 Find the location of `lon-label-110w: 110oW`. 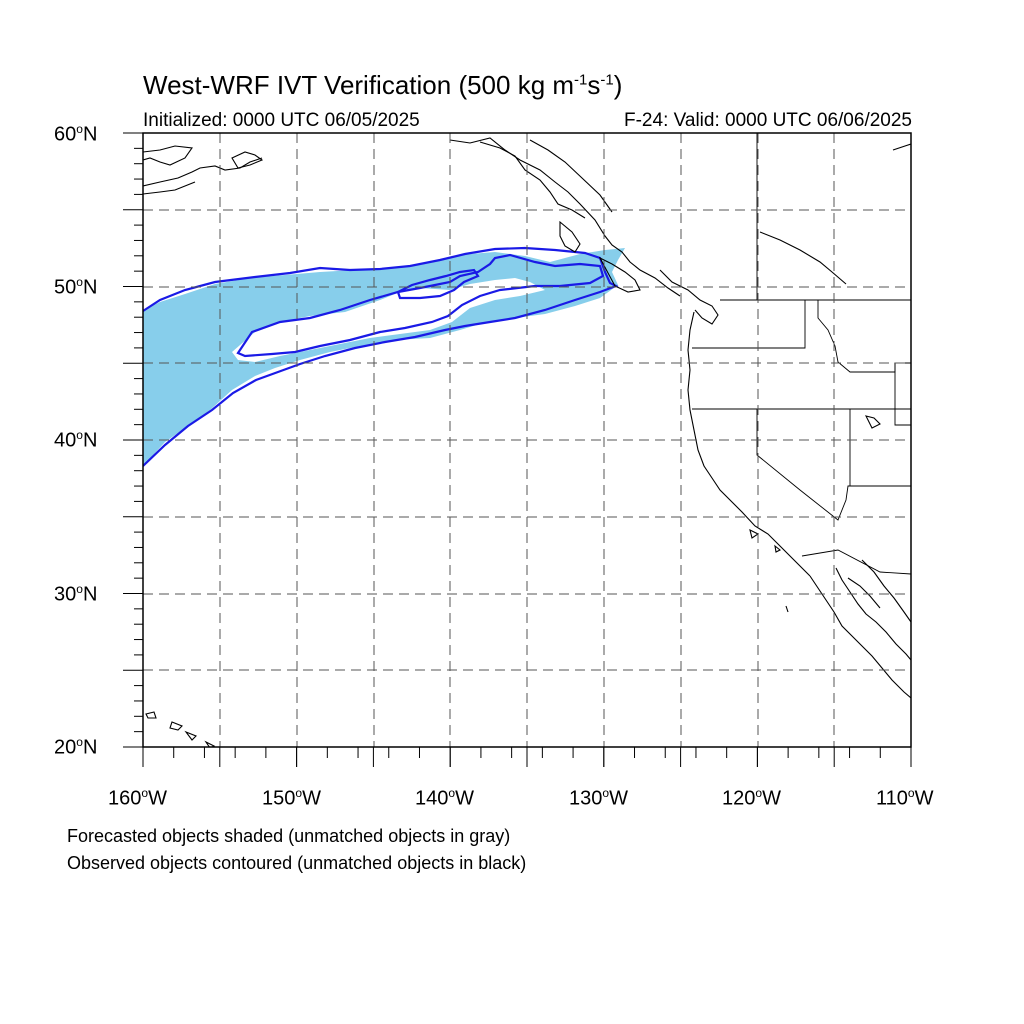

lon-label-110w: 110oW is located at coordinates (905, 798).